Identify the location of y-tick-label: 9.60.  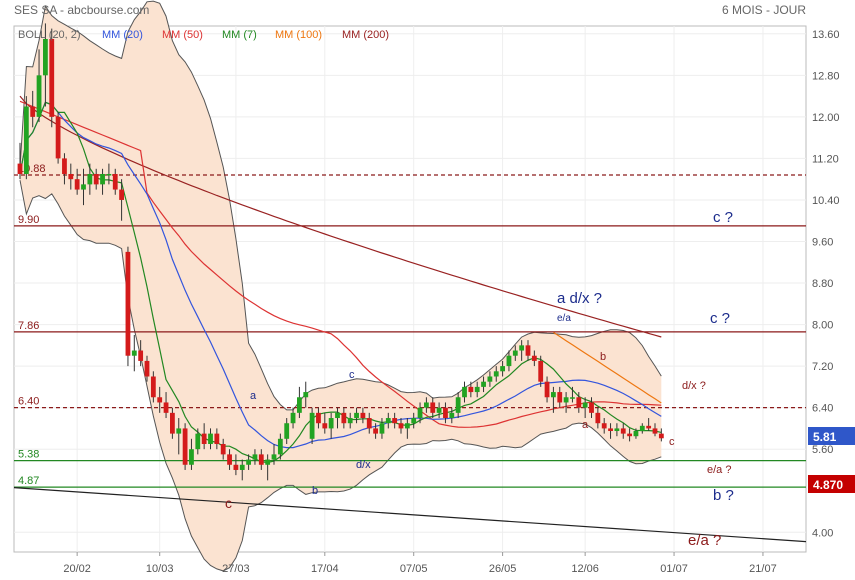
(822, 242).